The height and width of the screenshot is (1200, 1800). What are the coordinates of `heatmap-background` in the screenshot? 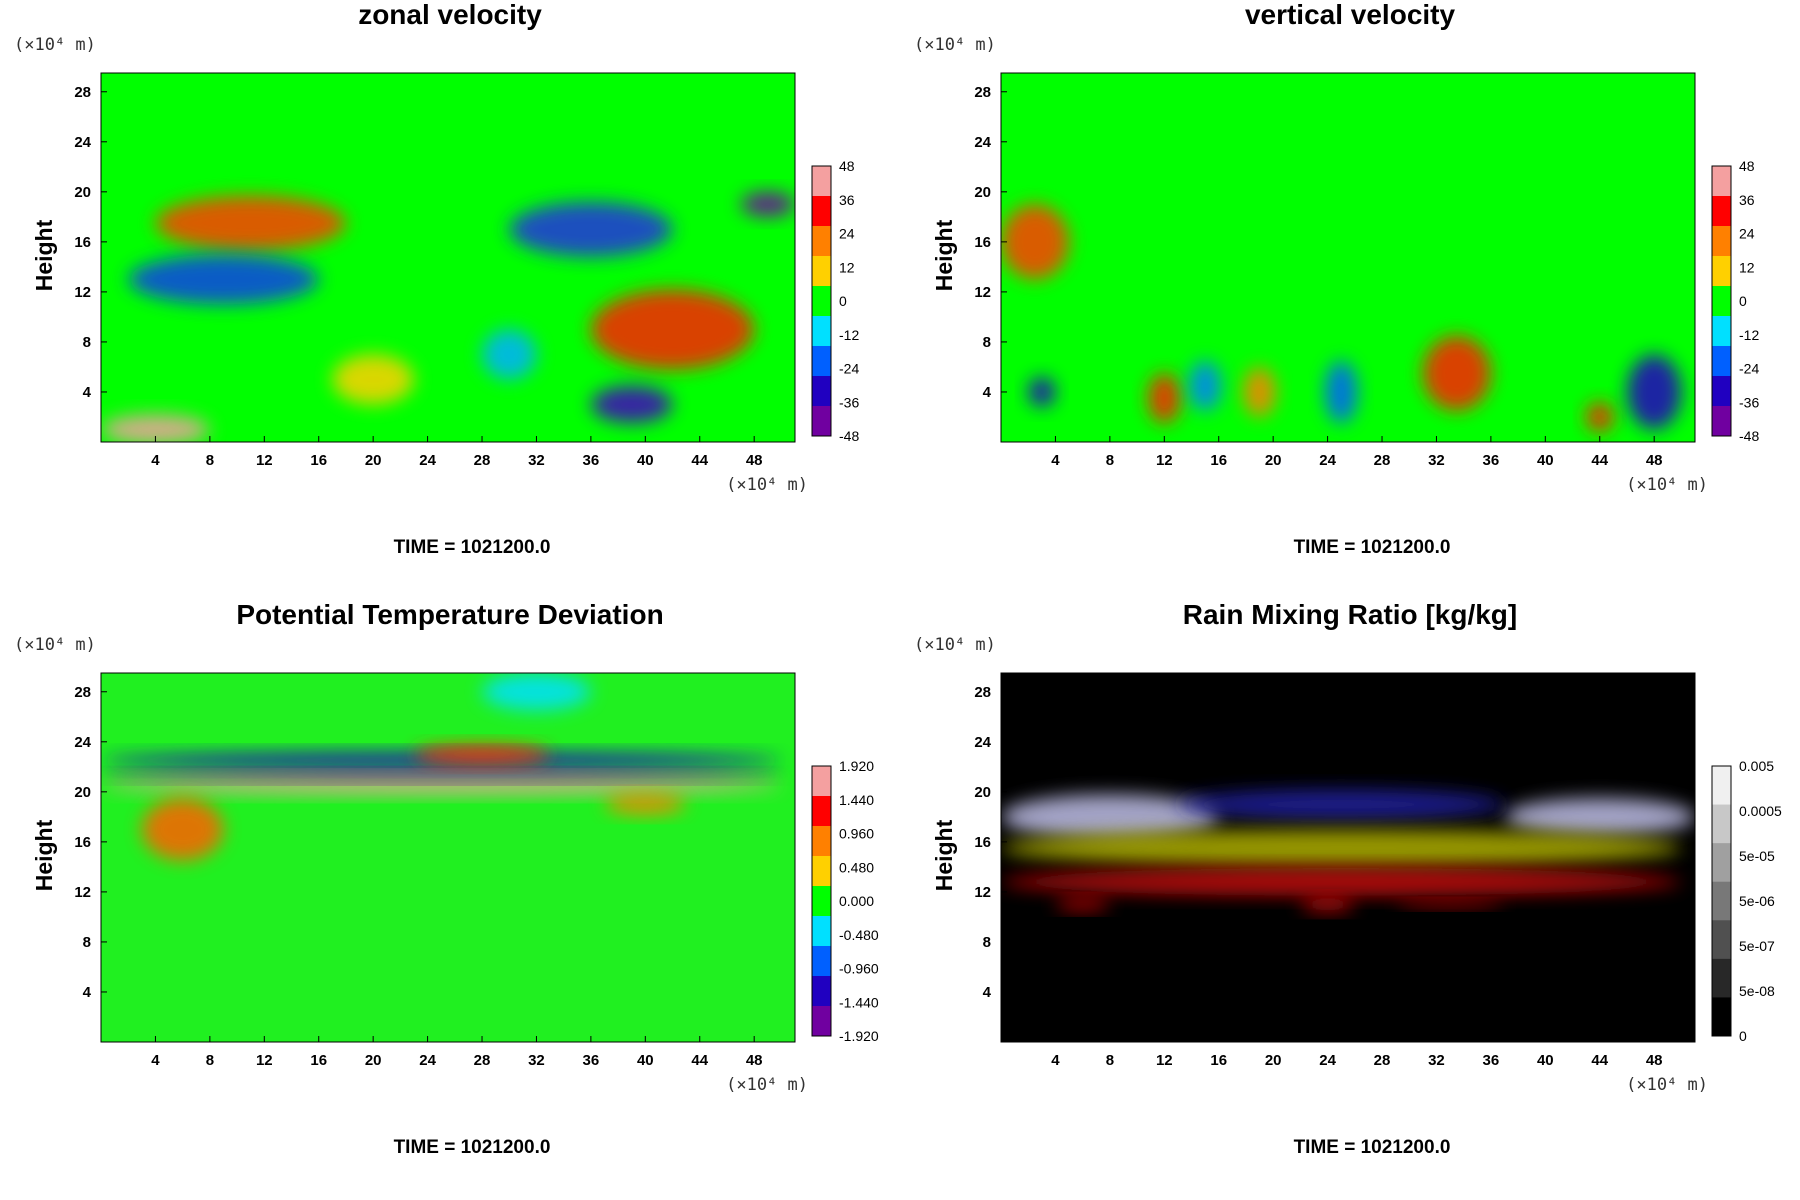 It's located at (448, 857).